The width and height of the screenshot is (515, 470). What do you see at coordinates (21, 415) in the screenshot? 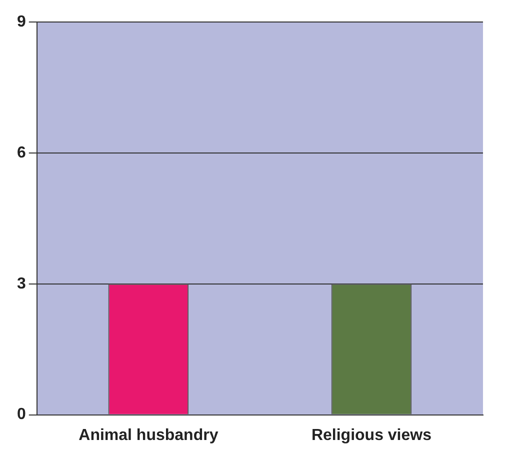
I see `y-tick-label: 0` at bounding box center [21, 415].